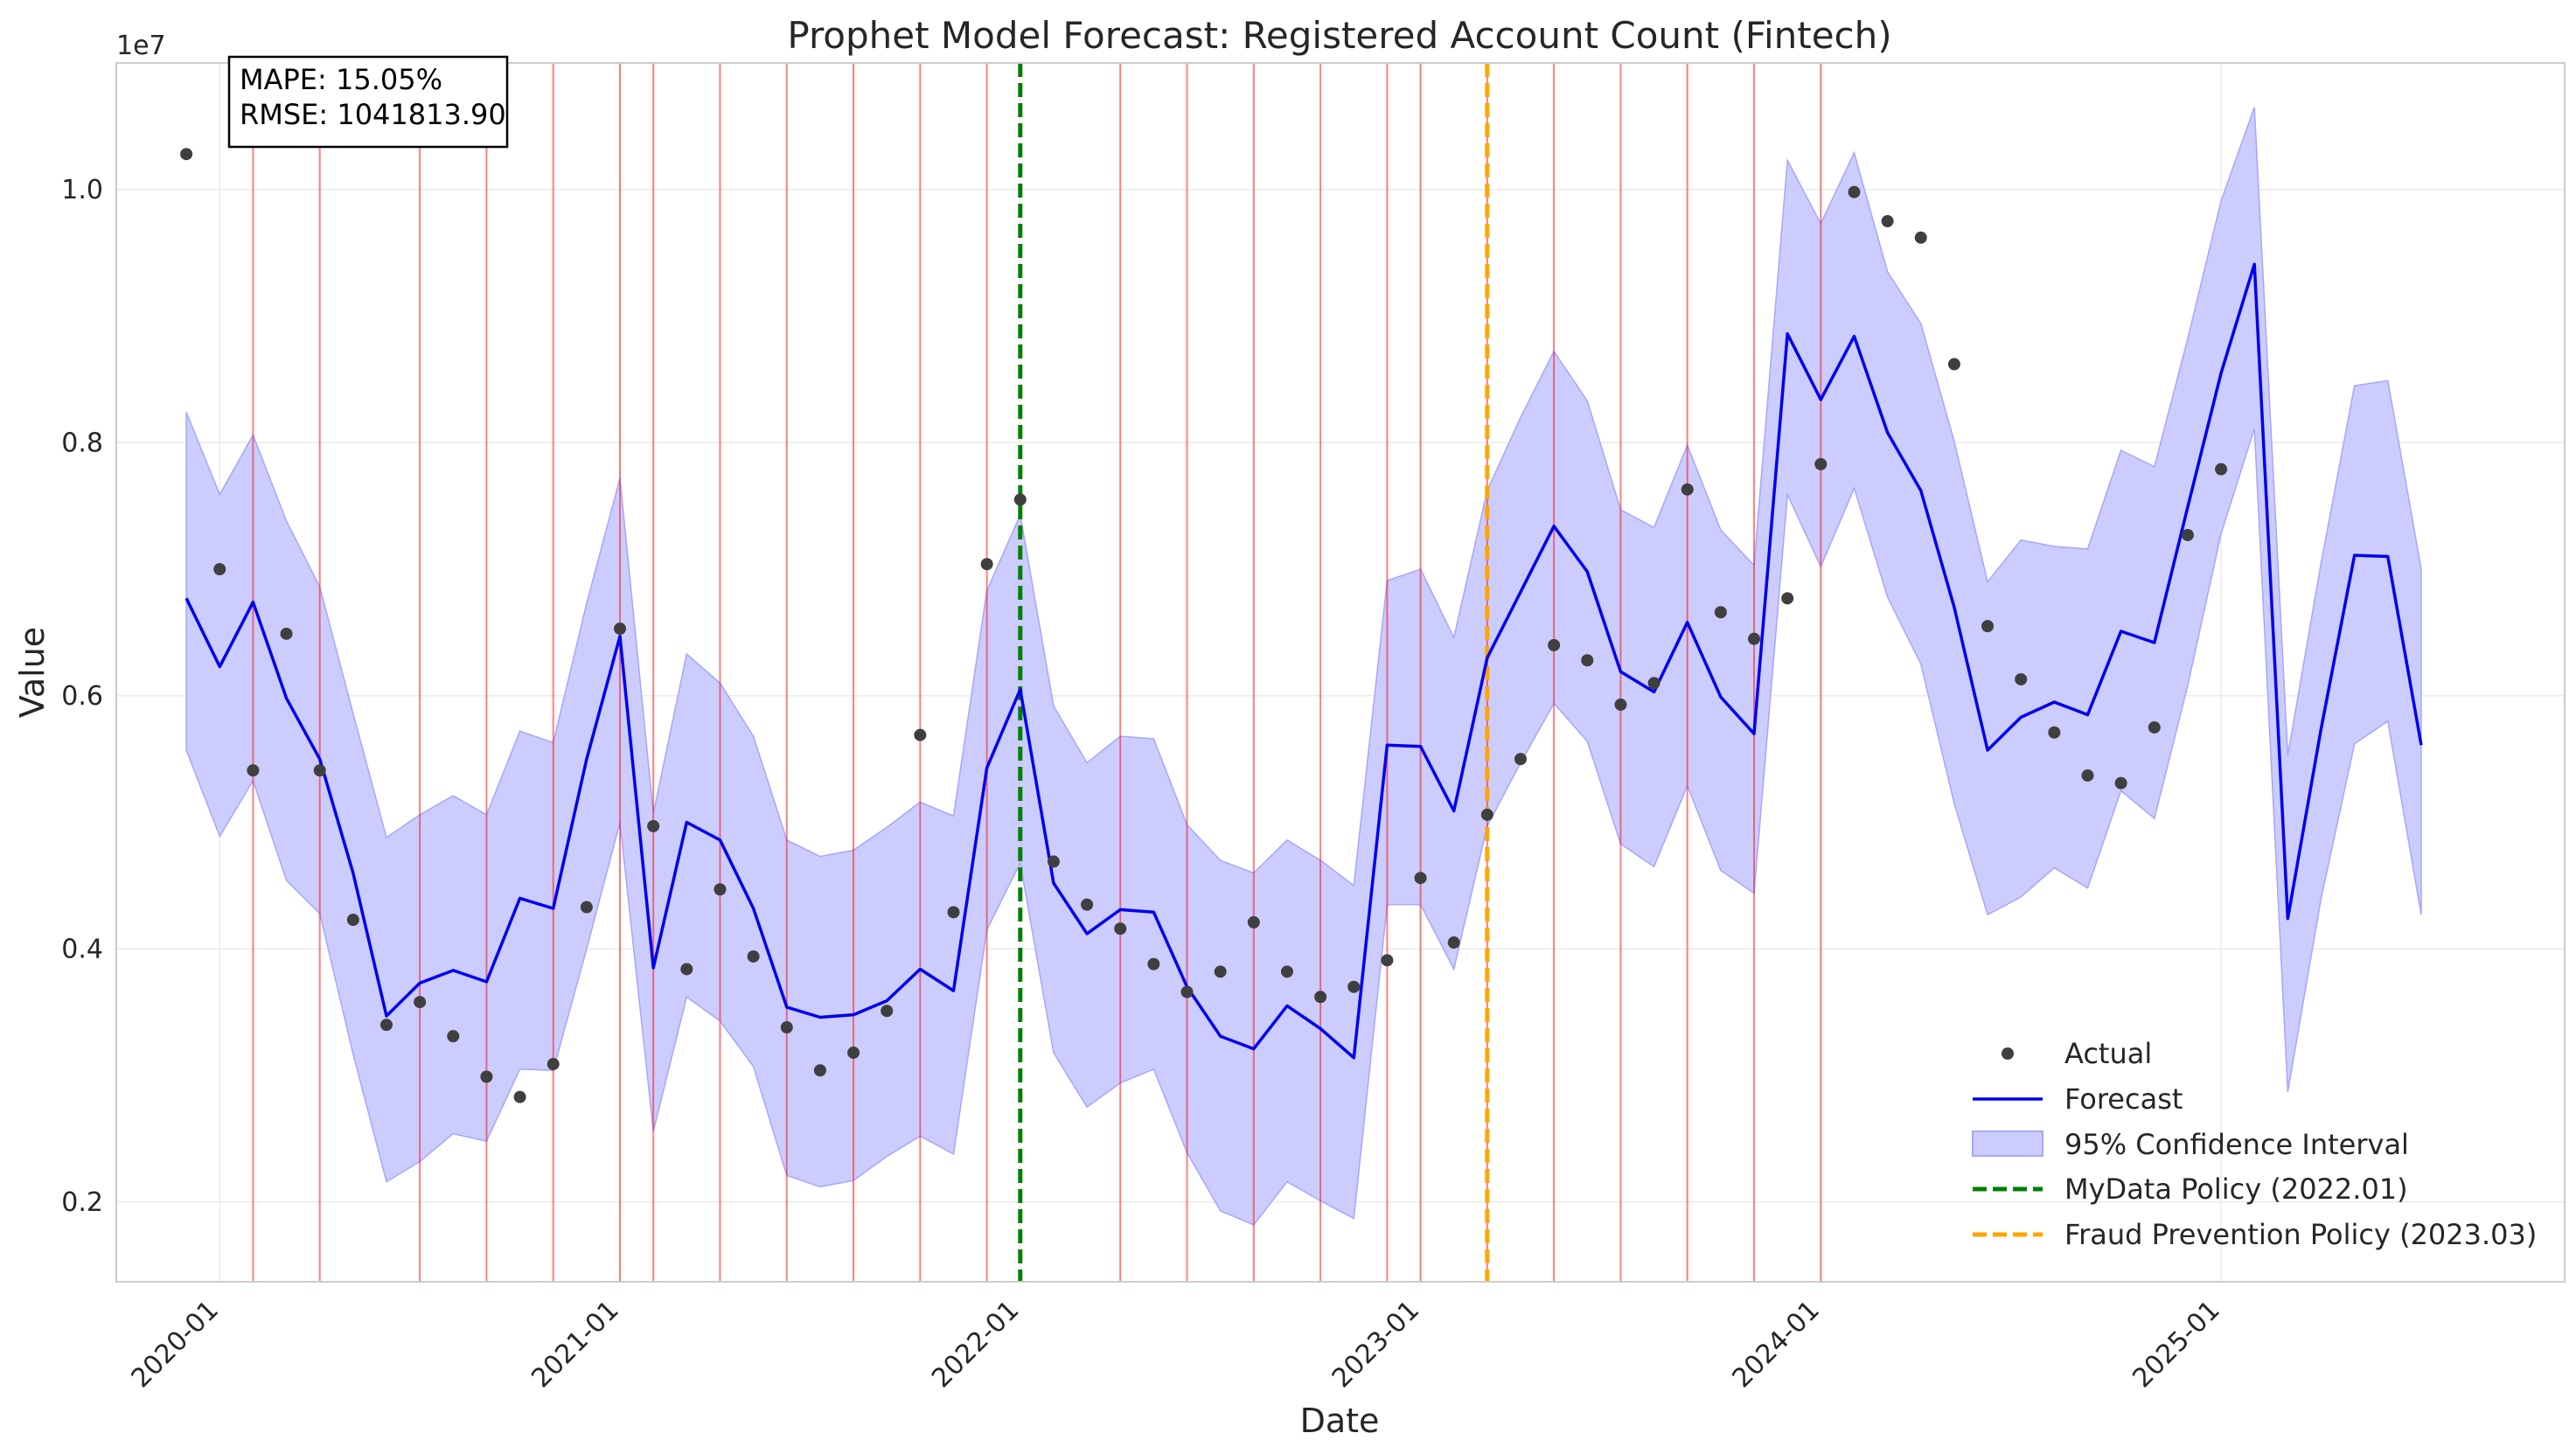 The width and height of the screenshot is (2576, 1447). Describe the element at coordinates (32, 672) in the screenshot. I see `y-axis-label: Value` at that location.